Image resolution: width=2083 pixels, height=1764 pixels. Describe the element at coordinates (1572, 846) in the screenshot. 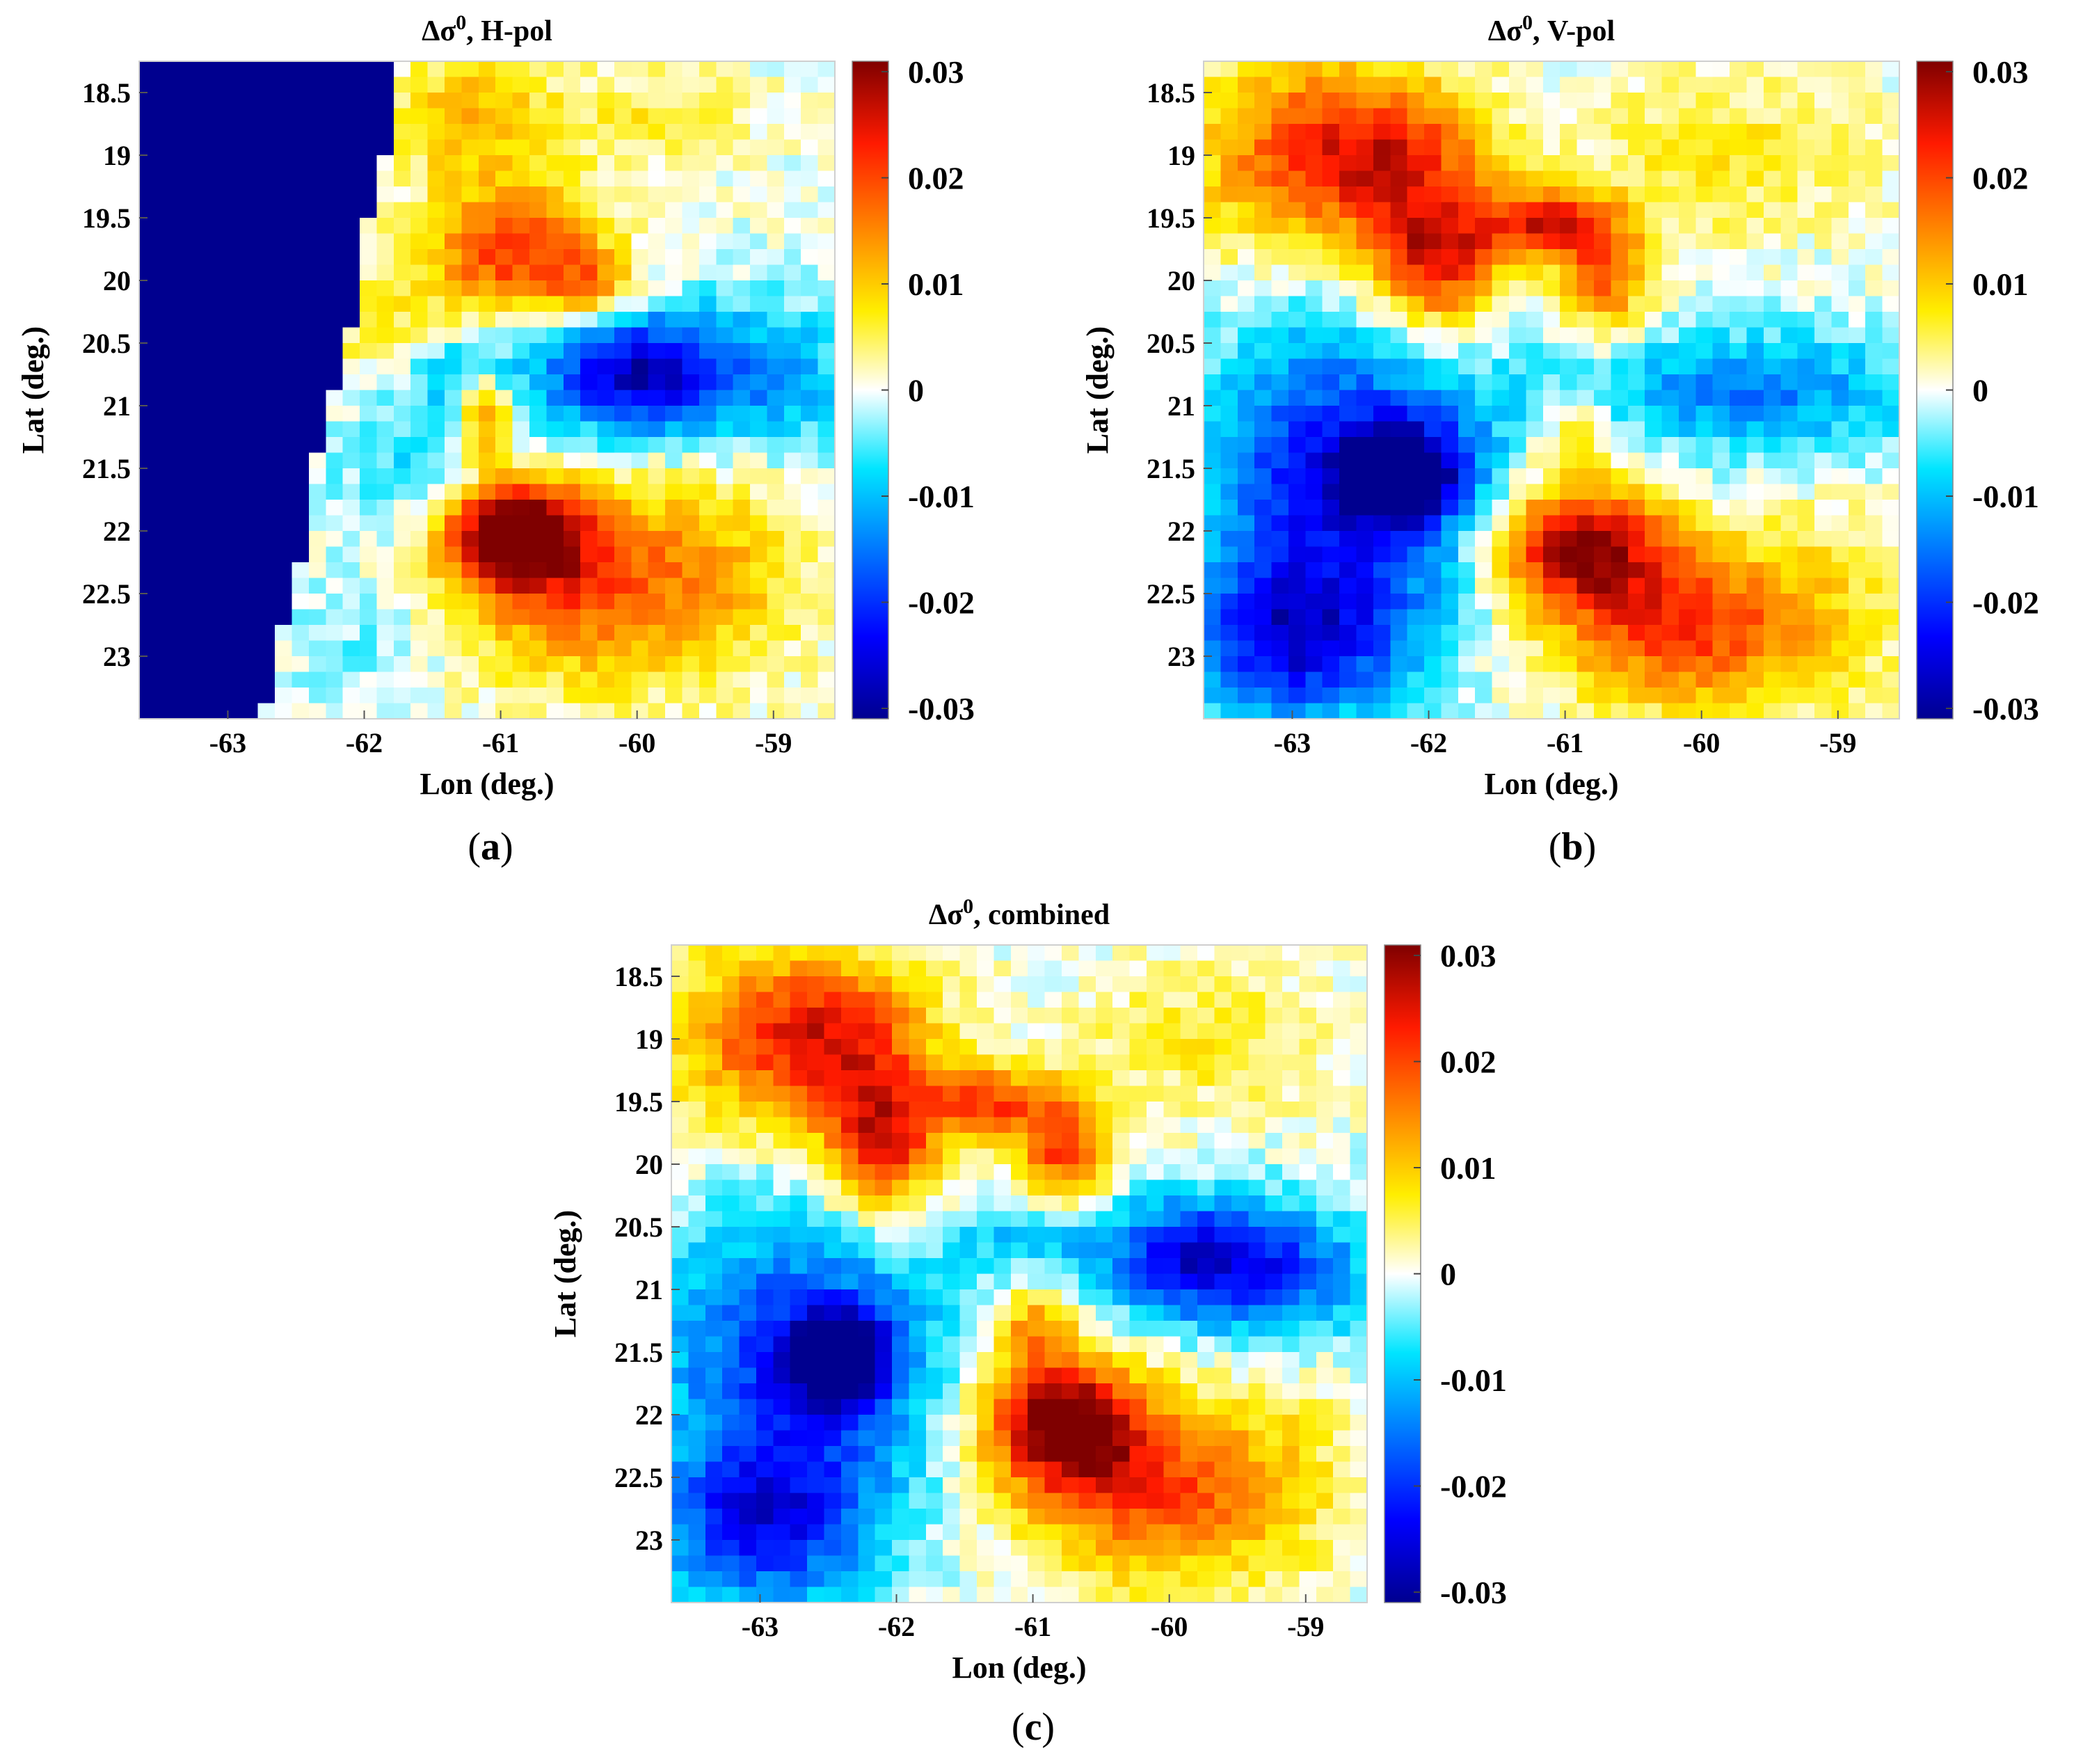

I see `panel-label-b: (b)` at that location.